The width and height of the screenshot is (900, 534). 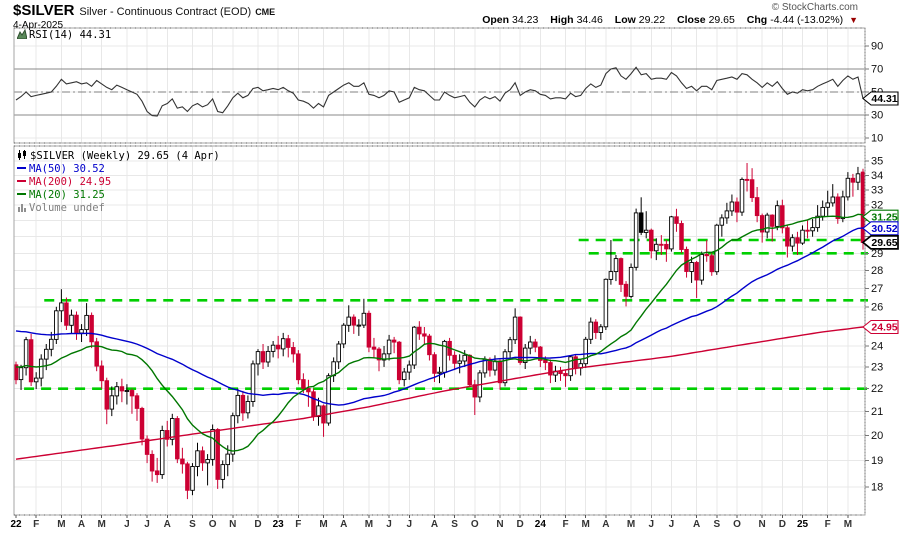 I want to click on svg-text: 25, so click(x=803, y=524).